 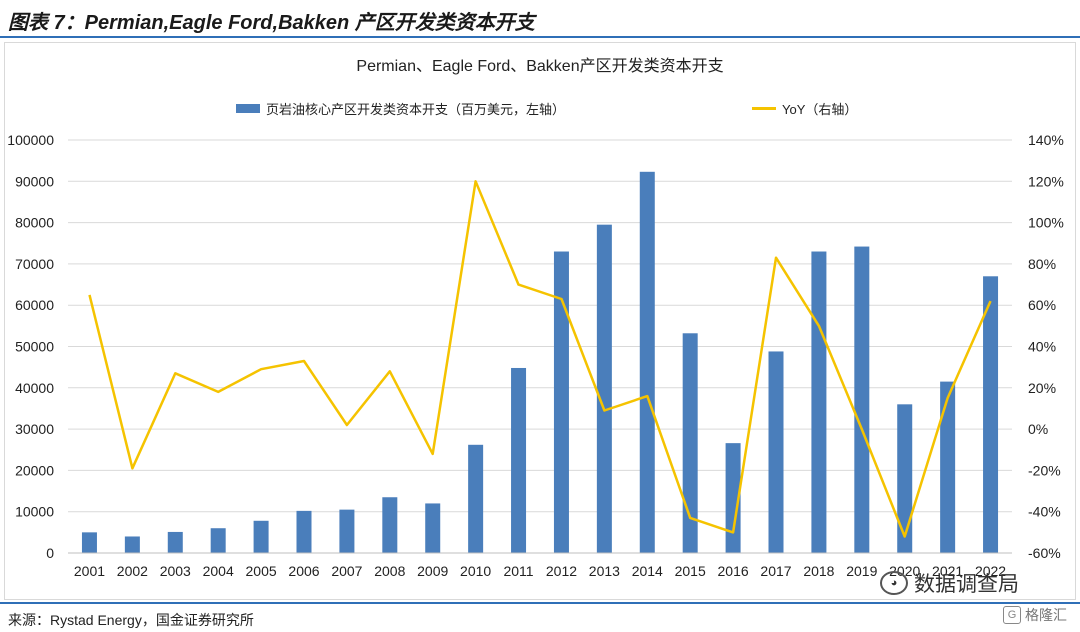 I want to click on y-right-tick-label: -60%, so click(x=1044, y=553).